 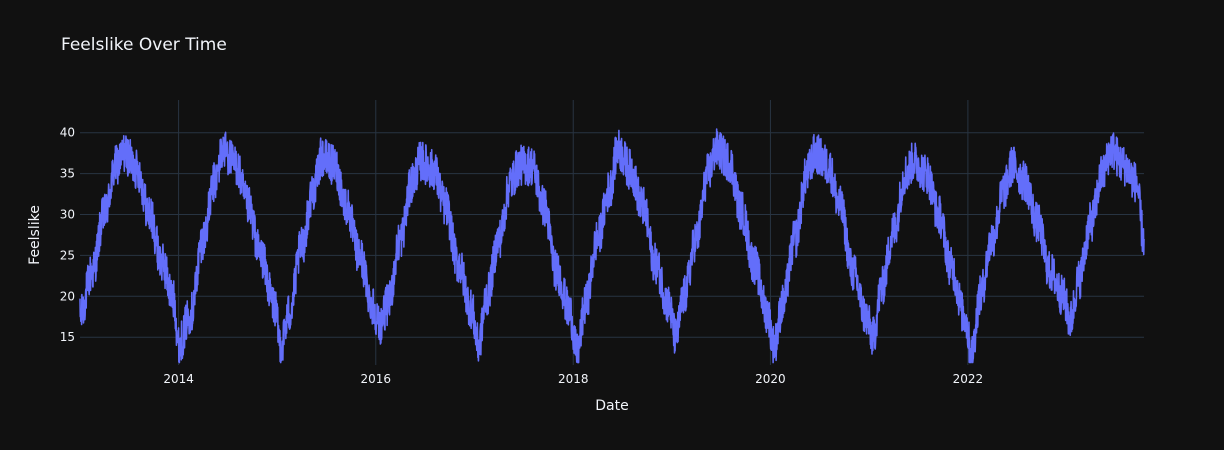 What do you see at coordinates (67, 133) in the screenshot?
I see `y-tick-label: 40` at bounding box center [67, 133].